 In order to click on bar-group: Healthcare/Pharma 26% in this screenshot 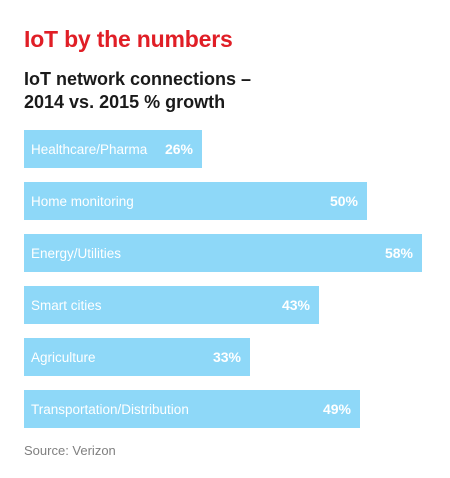, I will do `click(113, 149)`.